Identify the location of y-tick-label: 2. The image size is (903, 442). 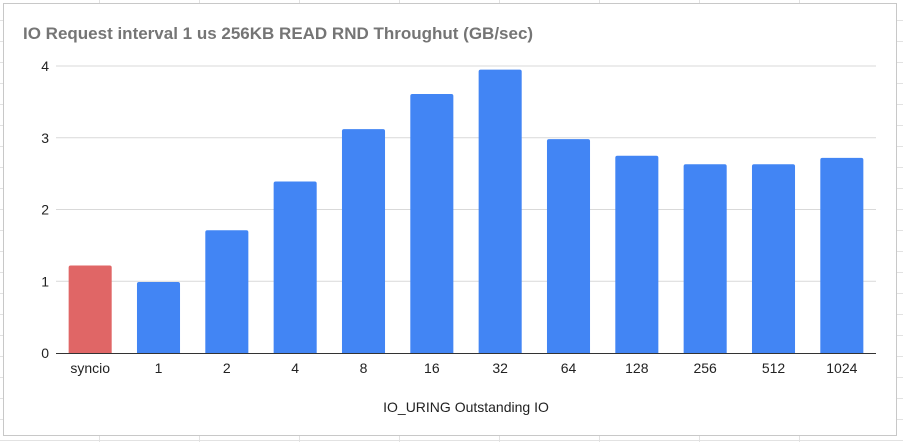
(45, 210).